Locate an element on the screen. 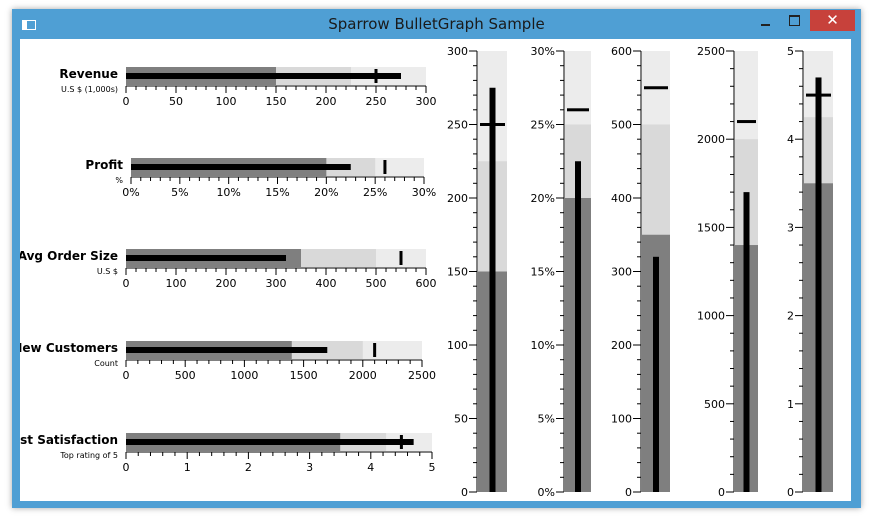  title-bar: Sparrow BulletGraph Sample ✕ is located at coordinates (436, 24).